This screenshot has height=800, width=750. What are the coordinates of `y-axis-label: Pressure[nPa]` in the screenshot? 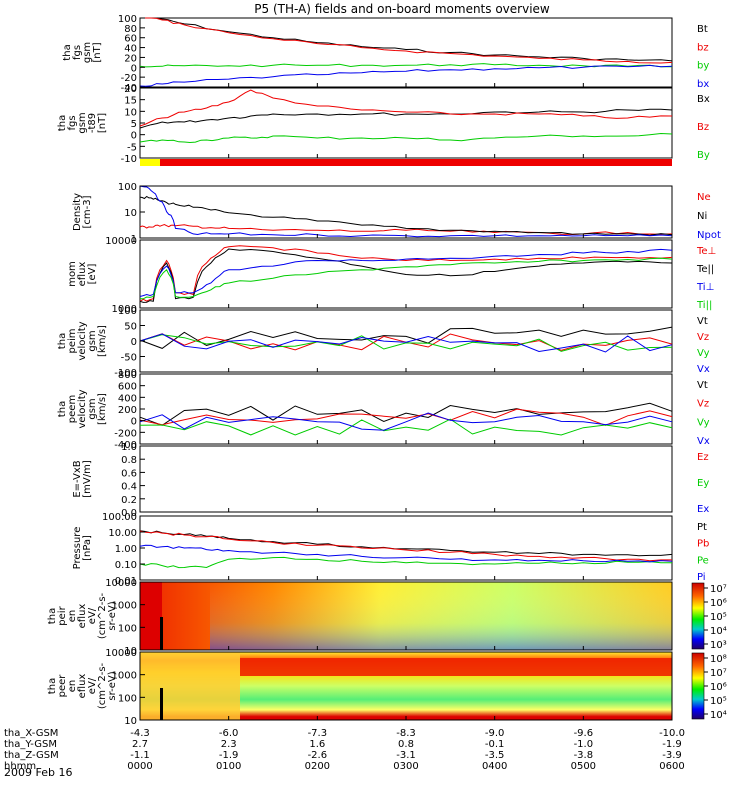 It's located at (82, 548).